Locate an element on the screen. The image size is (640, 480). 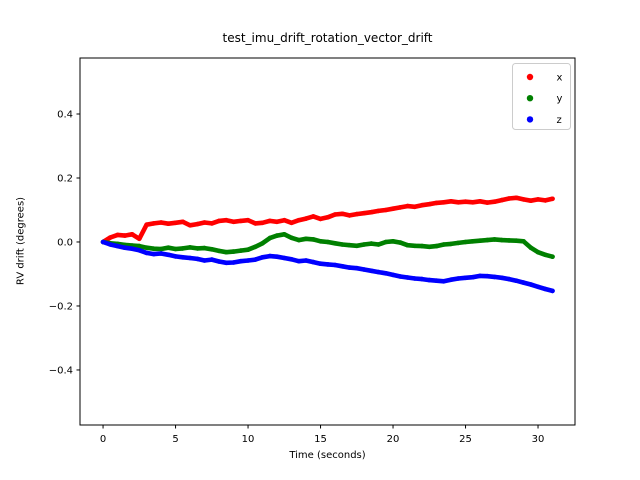
y-tick-label: 0.4 is located at coordinates (65, 114).